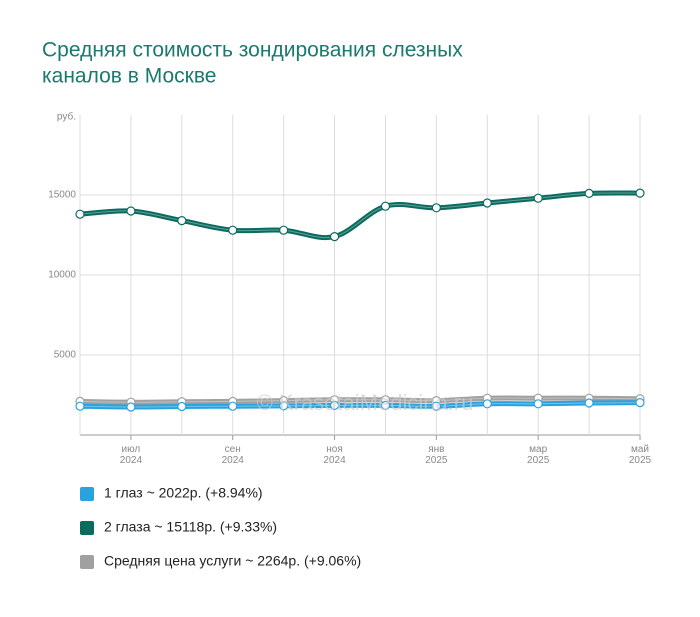  I want to click on y-tick-label: 15000, so click(62, 195).